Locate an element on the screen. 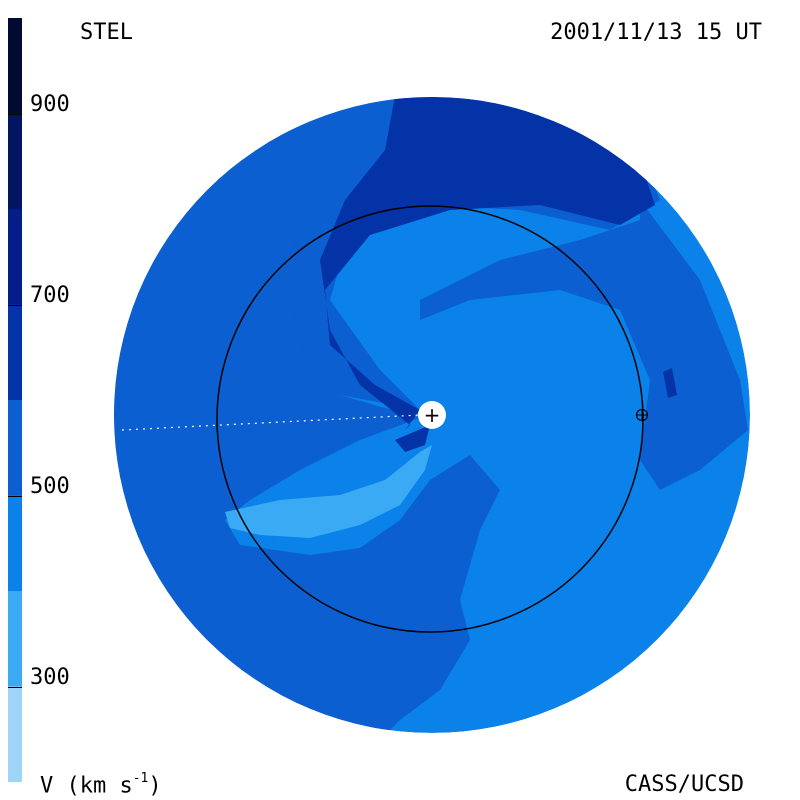  color-tick-label: 900 is located at coordinates (50, 104).